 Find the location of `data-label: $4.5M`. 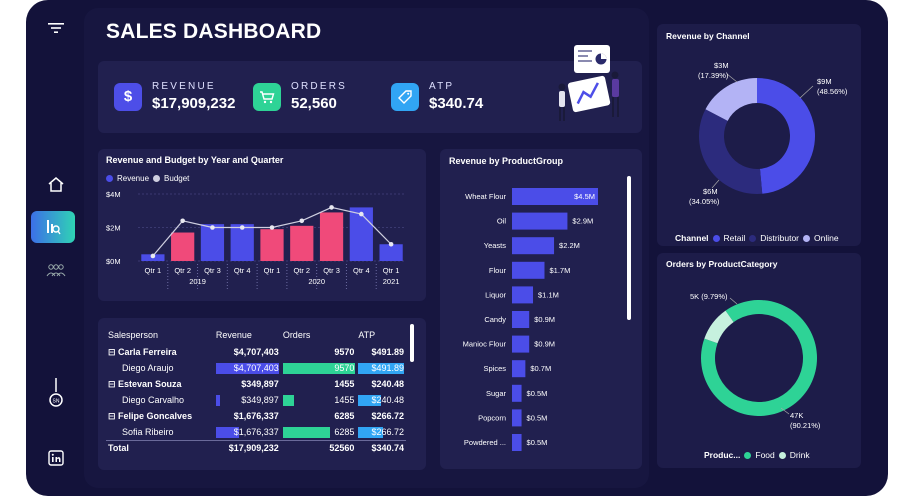

data-label: $4.5M is located at coordinates (584, 196).